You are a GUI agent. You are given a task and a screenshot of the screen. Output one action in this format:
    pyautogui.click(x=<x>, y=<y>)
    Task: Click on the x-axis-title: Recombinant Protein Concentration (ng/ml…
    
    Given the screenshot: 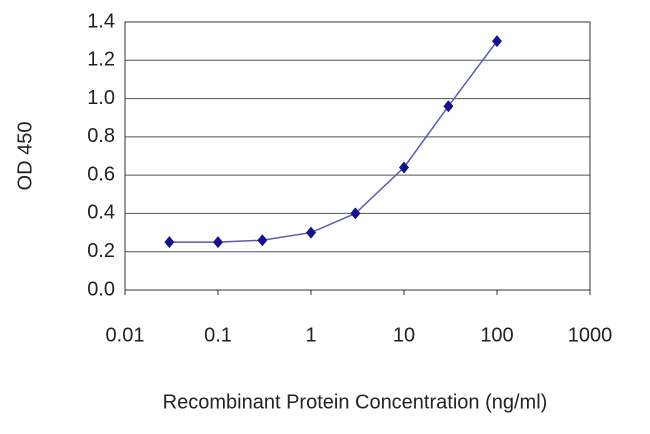 What is the action you would take?
    pyautogui.click(x=355, y=402)
    